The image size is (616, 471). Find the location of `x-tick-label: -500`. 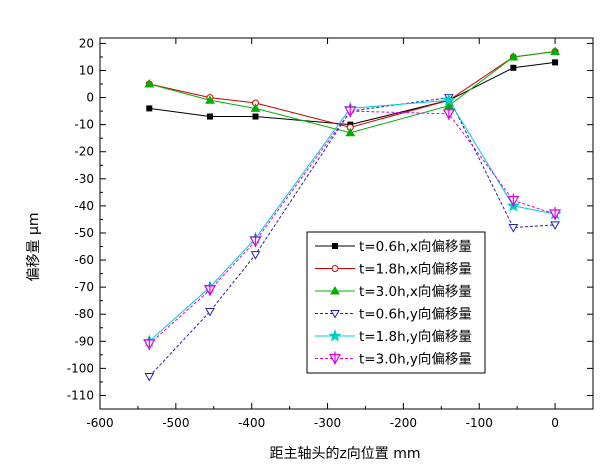

x-tick-label: -500 is located at coordinates (175, 423).